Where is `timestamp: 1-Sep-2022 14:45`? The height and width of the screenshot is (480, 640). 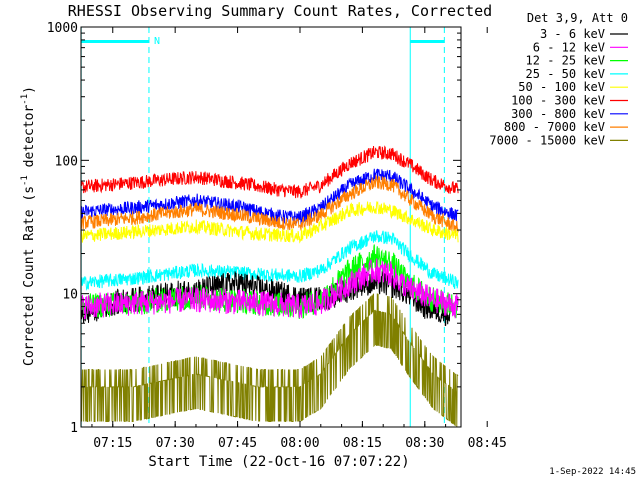
timestamp: 1-Sep-2022 14:45 is located at coordinates (592, 472).